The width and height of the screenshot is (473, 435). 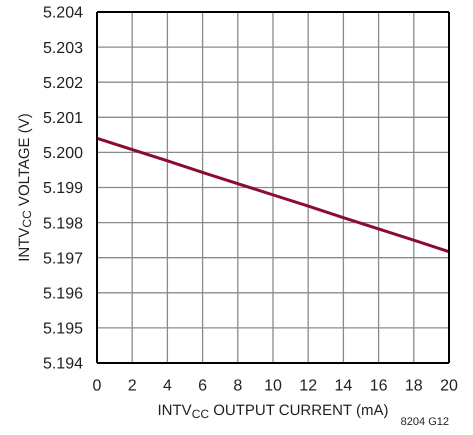 I want to click on y-tick-label: 5.204, so click(x=63, y=13).